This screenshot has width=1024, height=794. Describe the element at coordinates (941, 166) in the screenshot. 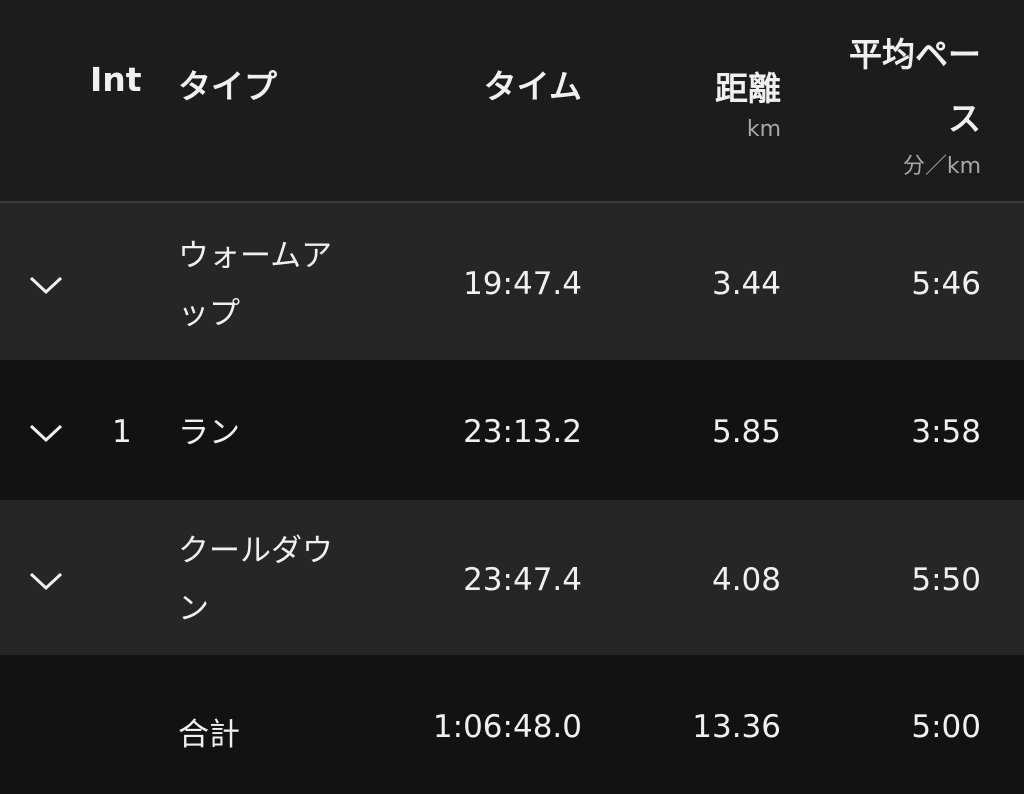

I see `header-pace-unit: 分／km` at that location.